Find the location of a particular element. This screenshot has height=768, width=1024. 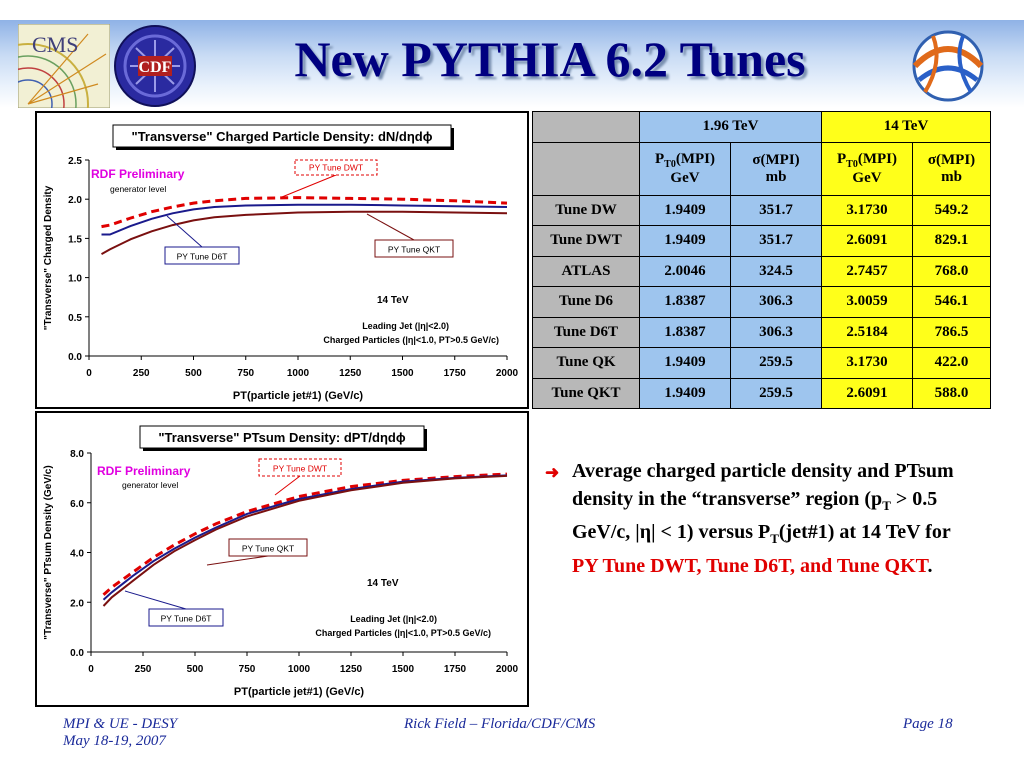

tune-name-cell: Tune DW is located at coordinates (586, 210).